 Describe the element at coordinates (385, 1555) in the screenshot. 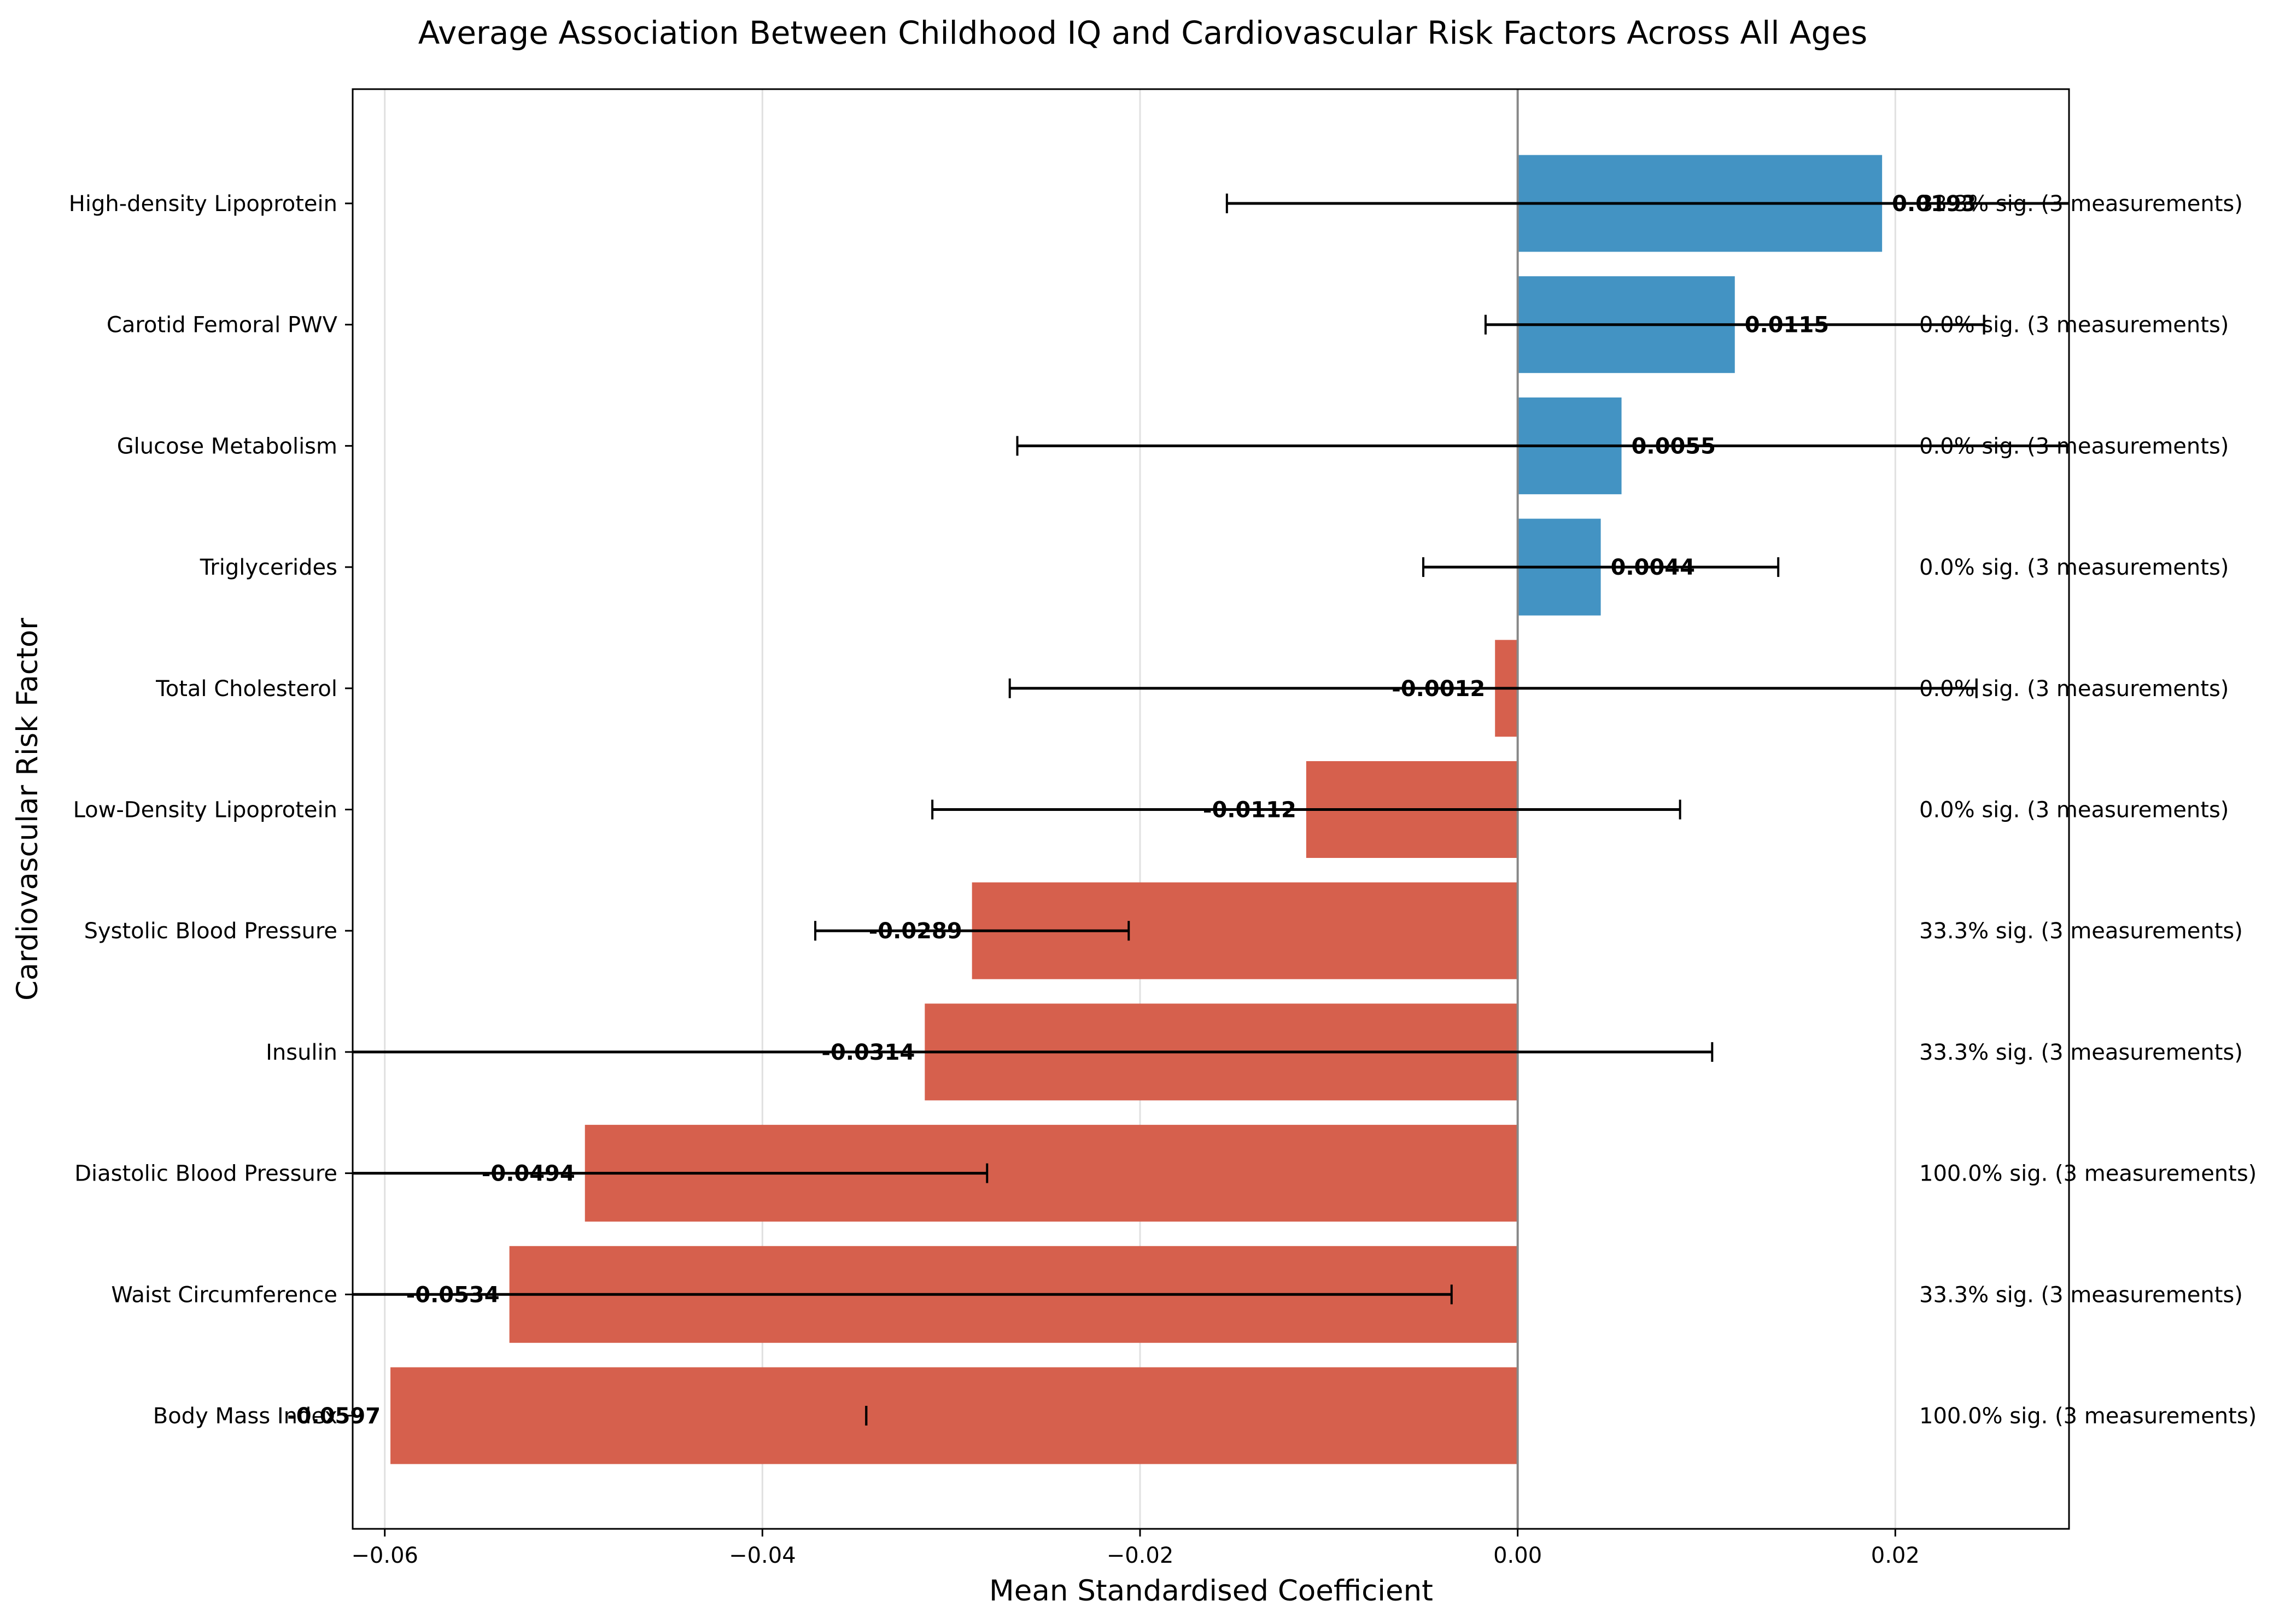

I see `x-tick-label: −0.06` at that location.